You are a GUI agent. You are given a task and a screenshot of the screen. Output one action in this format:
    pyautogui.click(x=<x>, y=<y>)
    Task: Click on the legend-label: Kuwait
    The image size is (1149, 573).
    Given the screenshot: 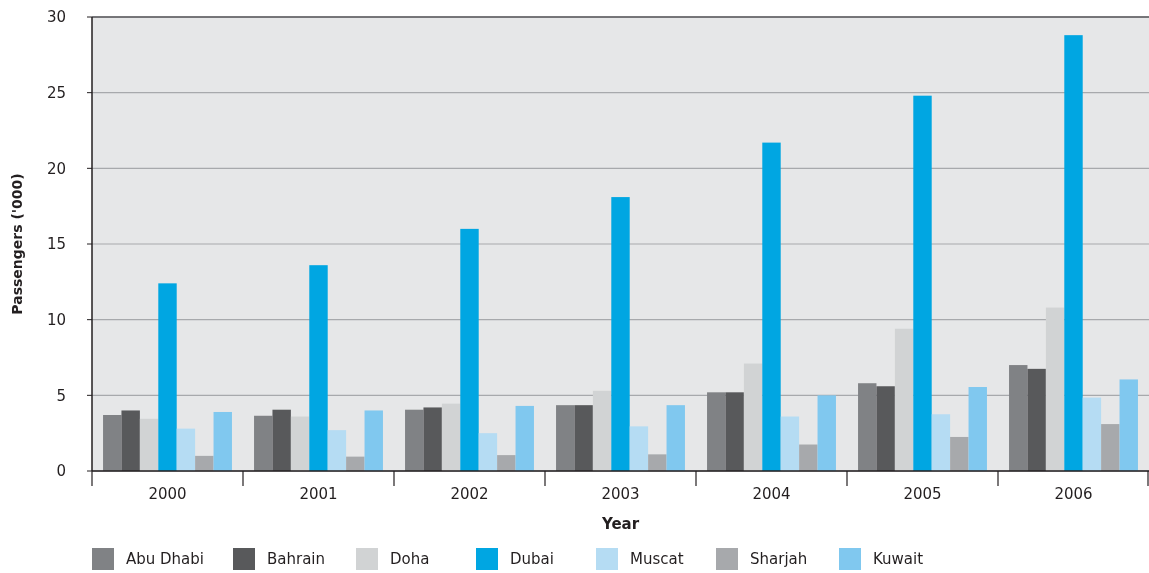 What is the action you would take?
    pyautogui.click(x=898, y=559)
    